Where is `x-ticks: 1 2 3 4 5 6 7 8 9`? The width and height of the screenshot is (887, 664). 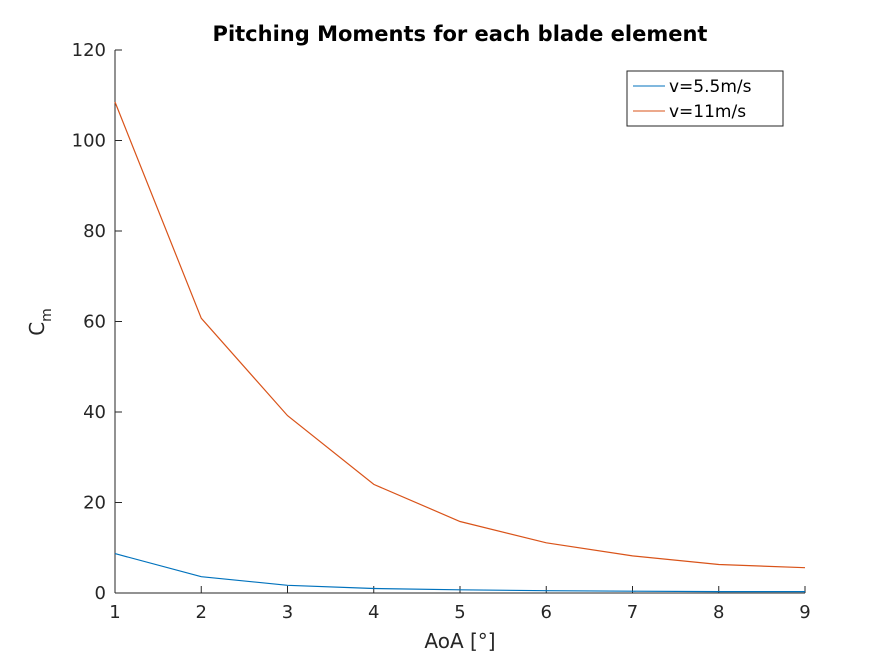
x-ticks: 1 2 3 4 5 6 7 8 9 is located at coordinates (460, 604).